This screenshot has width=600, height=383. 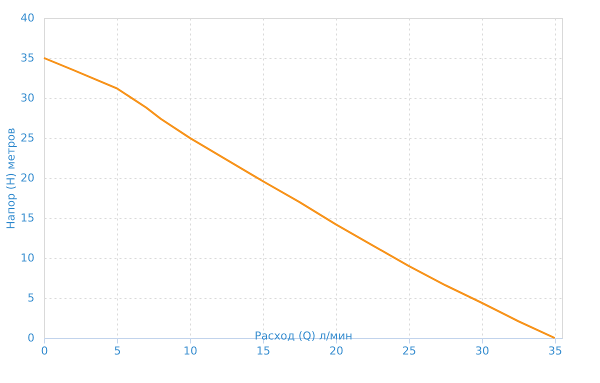 What do you see at coordinates (27, 58) in the screenshot?
I see `y-tick-label: 35` at bounding box center [27, 58].